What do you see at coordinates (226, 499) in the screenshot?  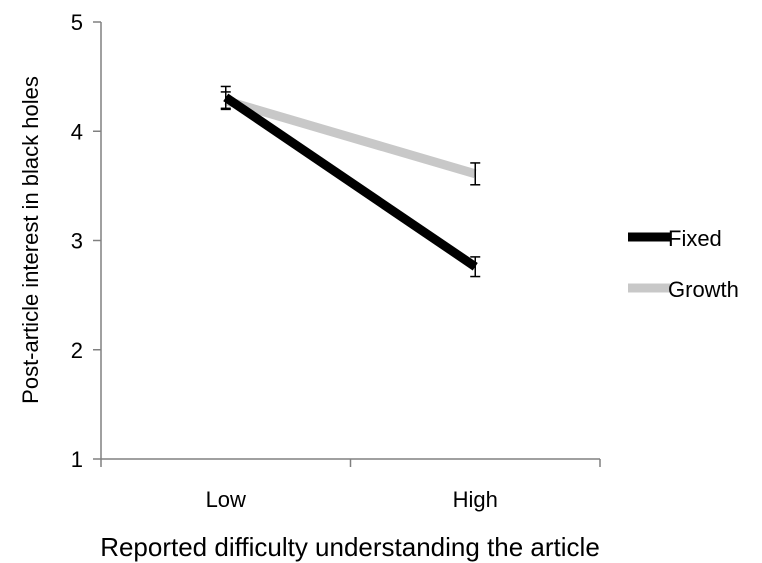 I see `x-tick-label: Low` at bounding box center [226, 499].